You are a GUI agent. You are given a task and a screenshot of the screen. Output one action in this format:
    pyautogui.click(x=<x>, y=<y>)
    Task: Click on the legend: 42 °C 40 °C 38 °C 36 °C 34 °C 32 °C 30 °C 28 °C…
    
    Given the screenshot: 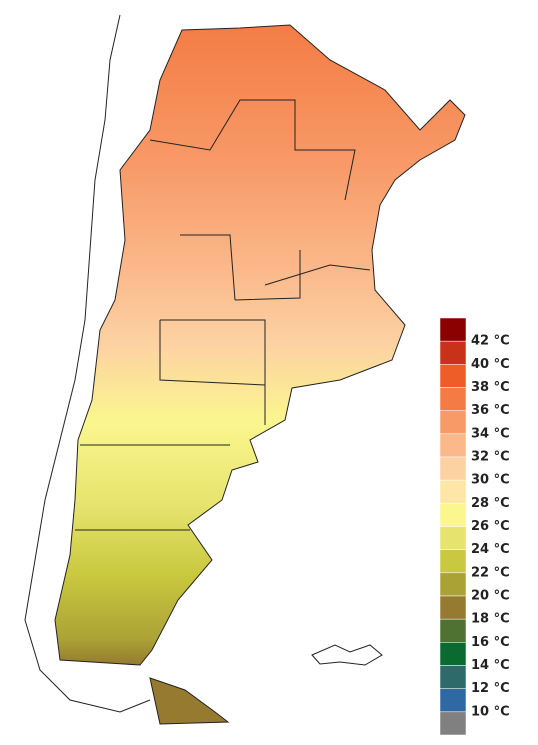 What is the action you would take?
    pyautogui.click(x=474, y=526)
    